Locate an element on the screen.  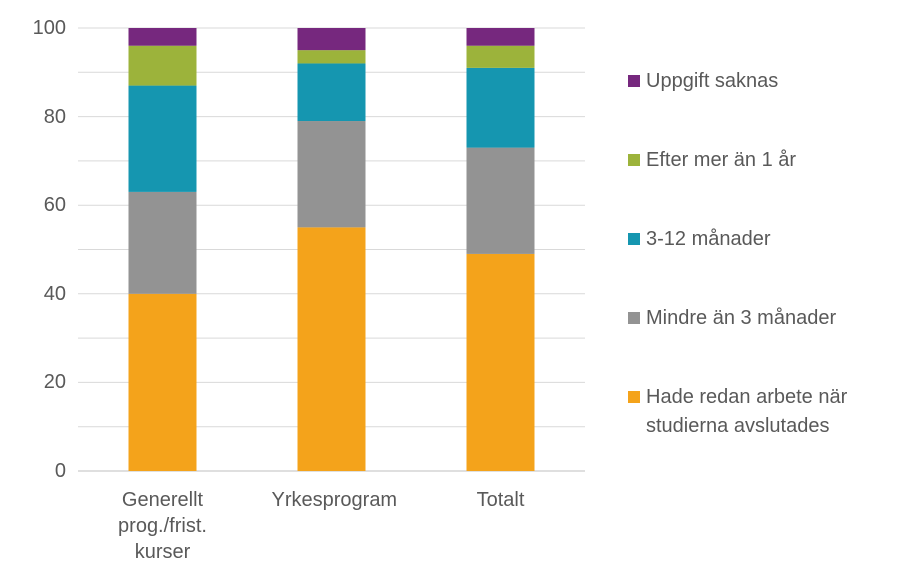
y-tick-label: 40 is located at coordinates (54, 293).